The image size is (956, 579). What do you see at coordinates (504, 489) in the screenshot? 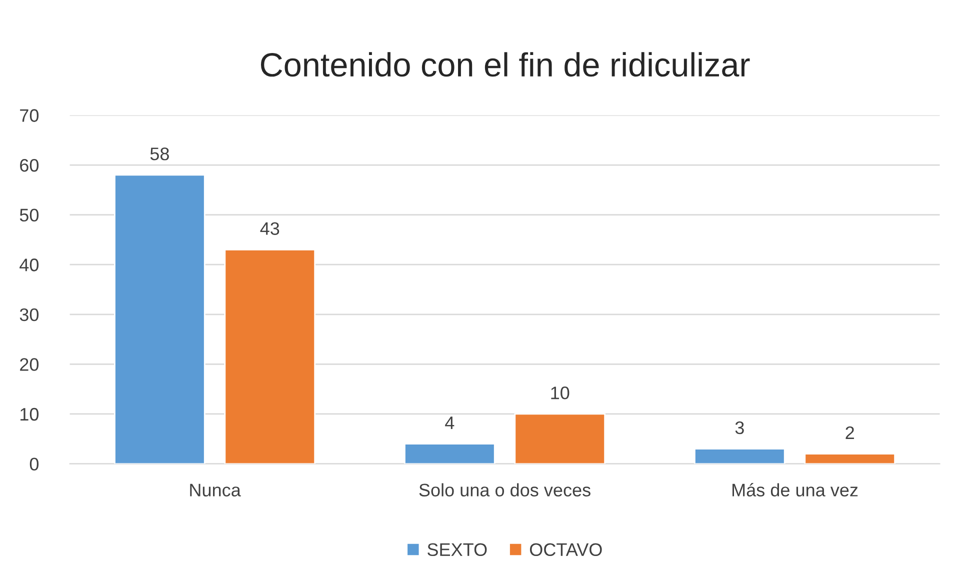
I see `x-tick-label: Solo una o dos veces` at bounding box center [504, 489].